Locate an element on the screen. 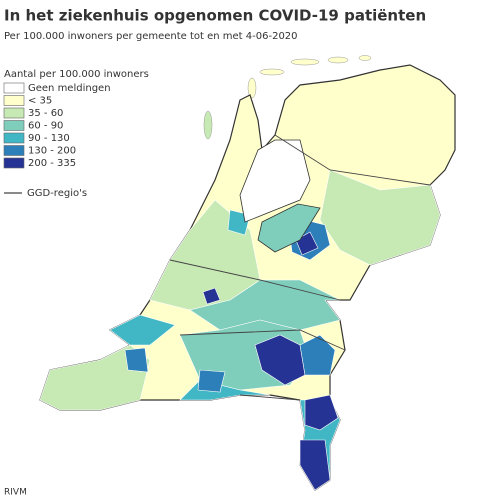 The width and height of the screenshot is (500, 500). legend-label: 35 - 60 is located at coordinates (45, 113).